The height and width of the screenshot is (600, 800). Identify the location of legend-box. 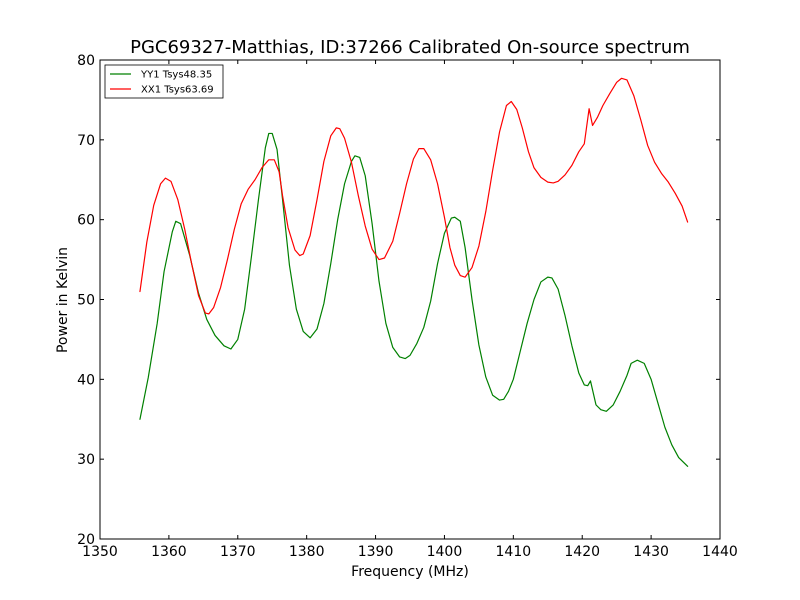
(164, 81).